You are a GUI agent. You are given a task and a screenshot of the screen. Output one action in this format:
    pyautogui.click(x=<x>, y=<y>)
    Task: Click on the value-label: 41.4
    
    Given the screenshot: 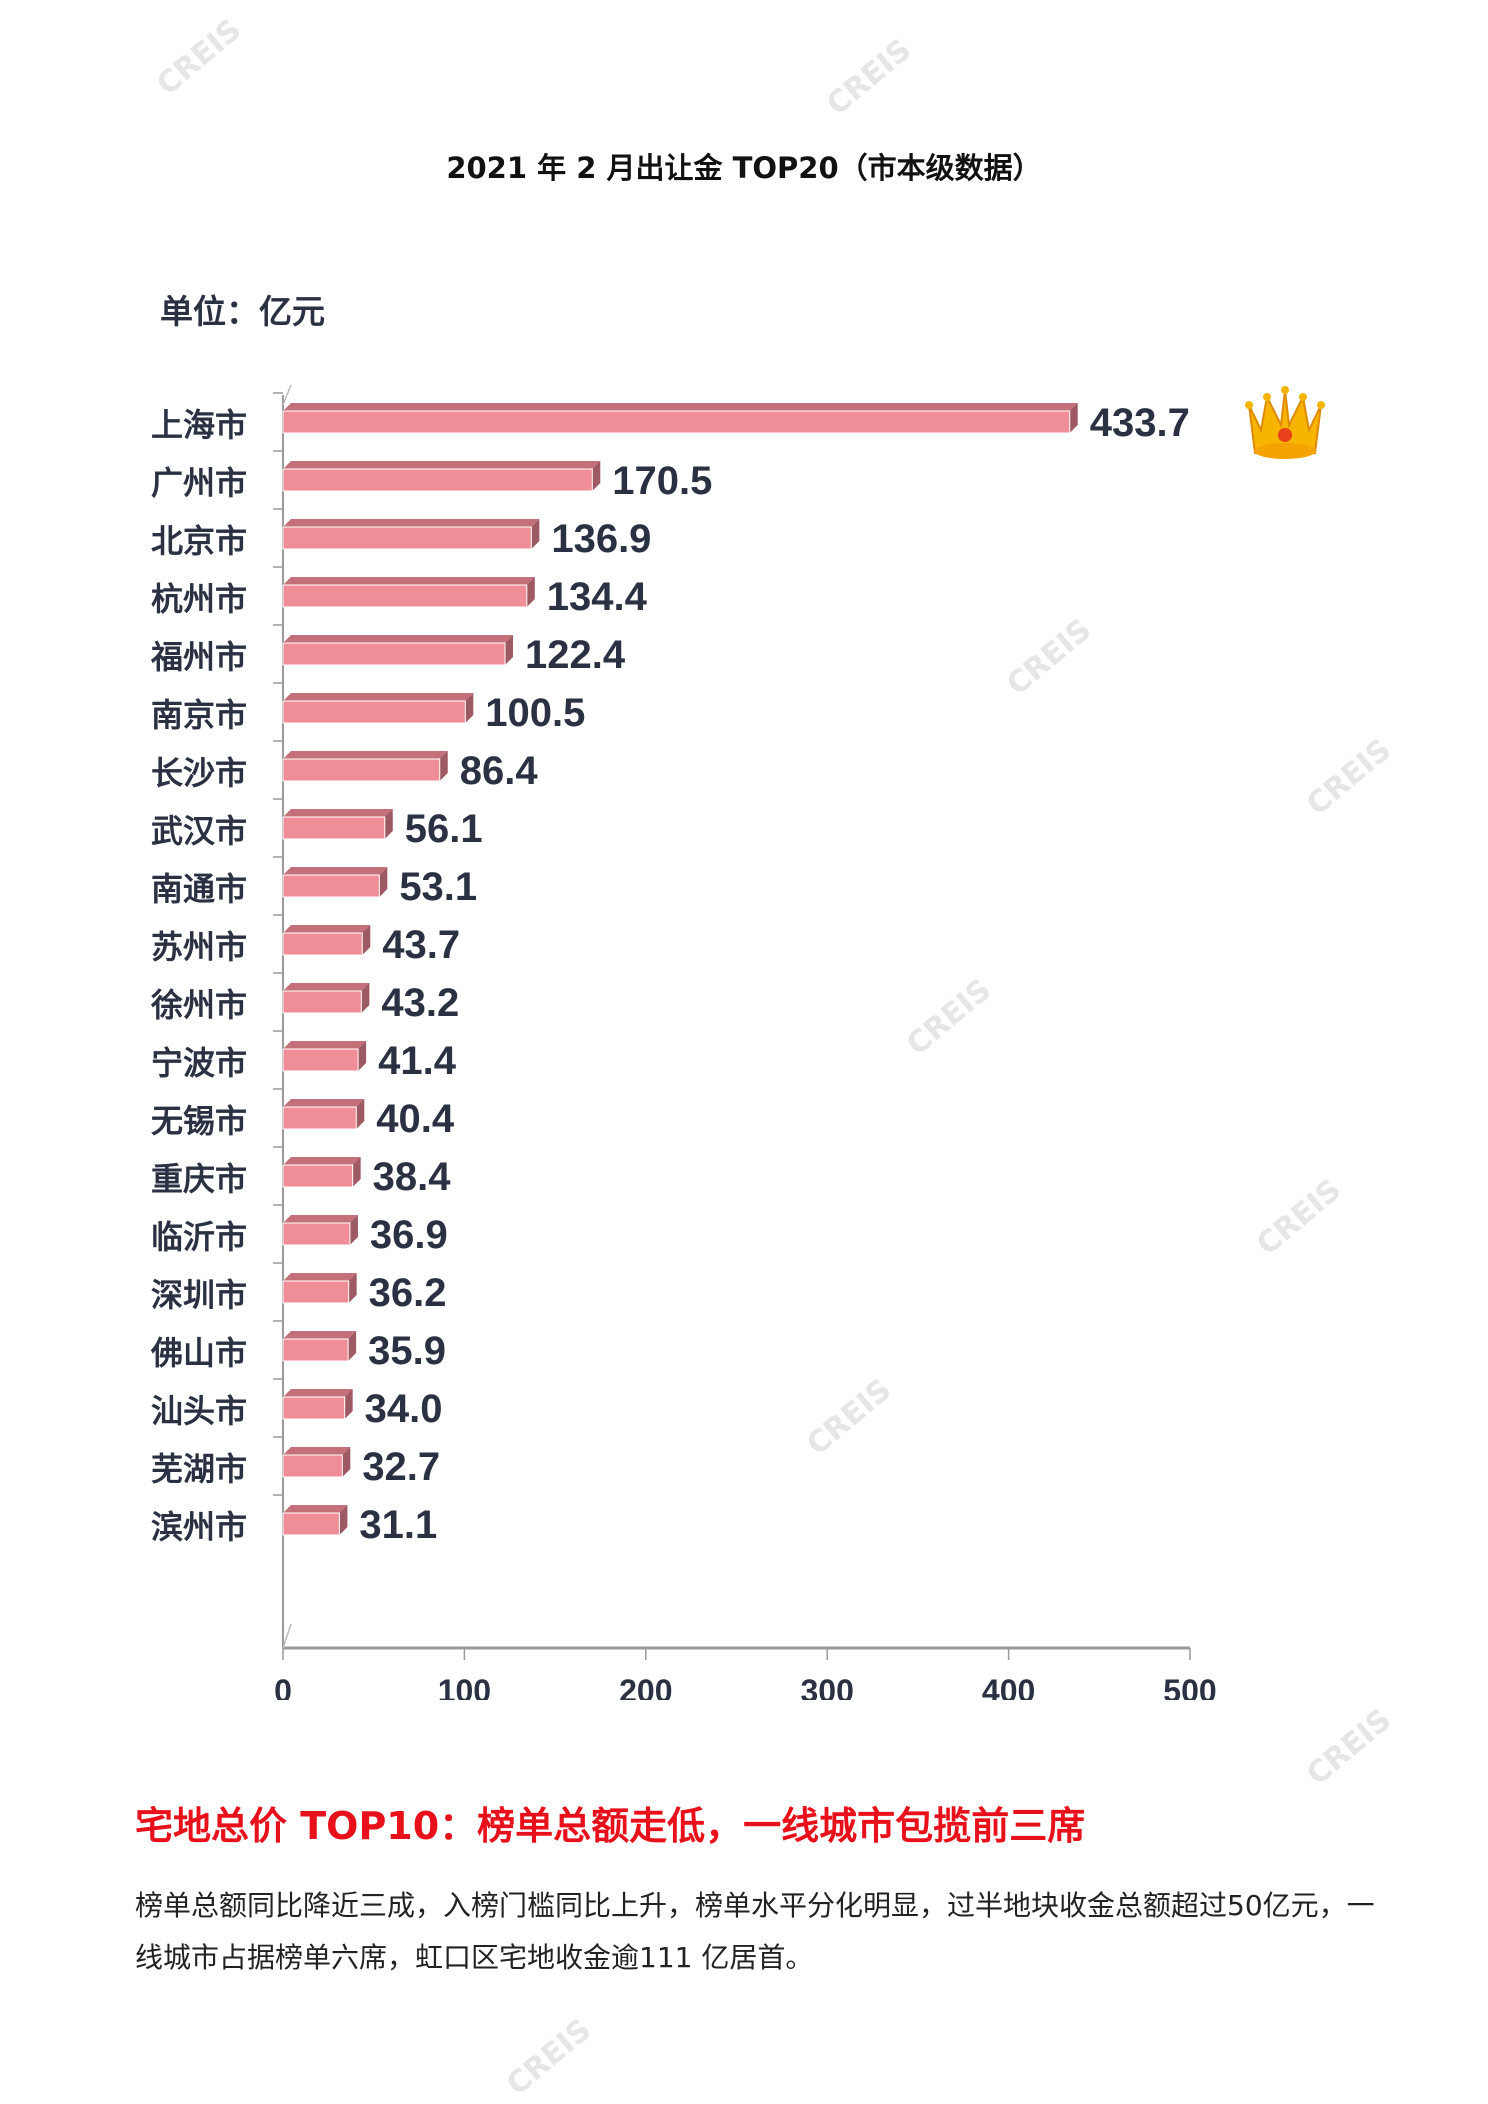 What is the action you would take?
    pyautogui.click(x=417, y=1061)
    